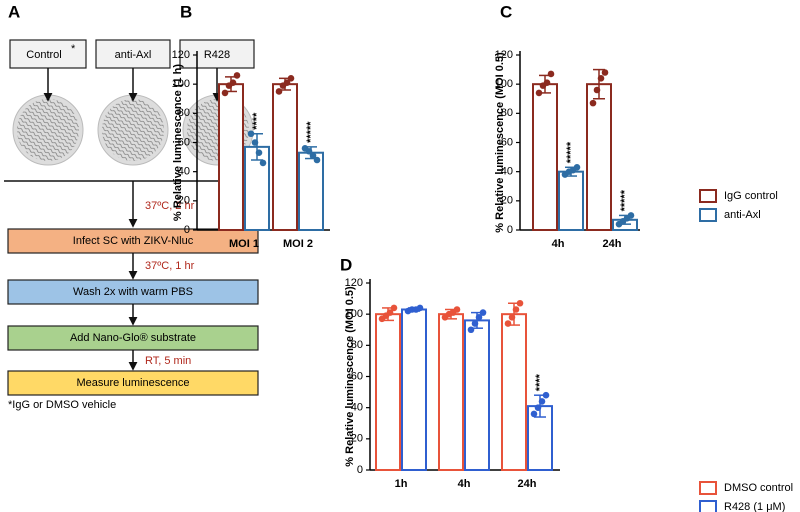 The image size is (800, 512). Describe the element at coordinates (14, 11) in the screenshot. I see `panel-label: A` at that location.